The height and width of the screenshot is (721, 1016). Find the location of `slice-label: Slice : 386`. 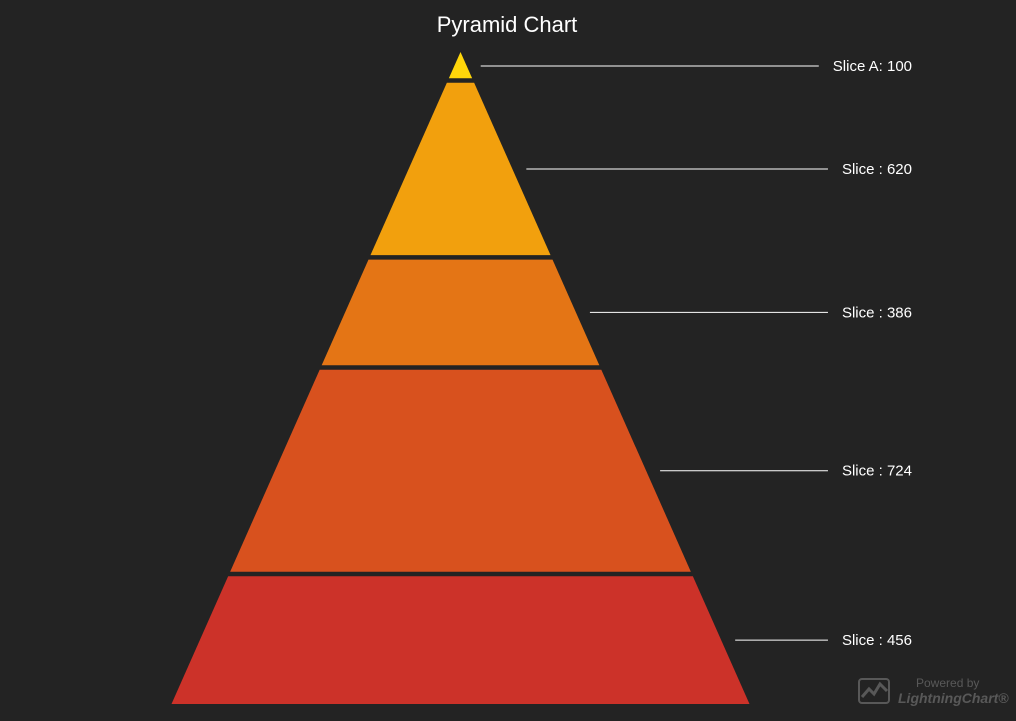

slice-label: Slice : 386 is located at coordinates (877, 312).